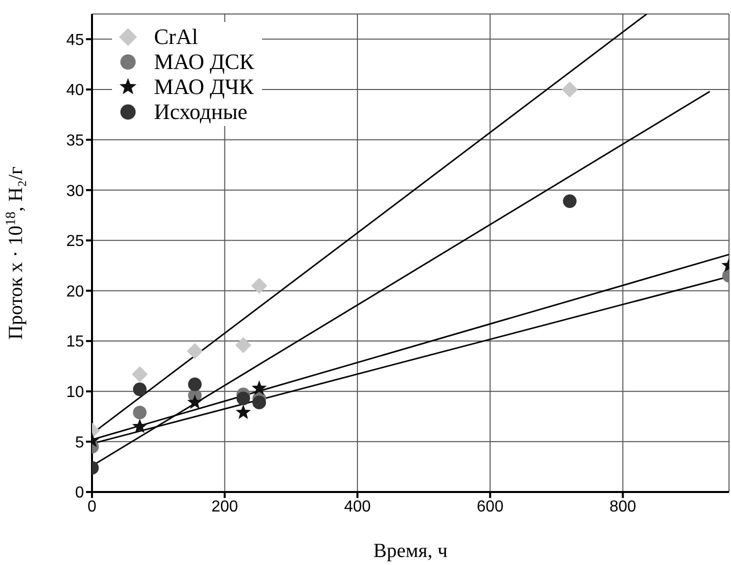 This screenshot has width=731, height=565. What do you see at coordinates (622, 507) in the screenshot?
I see `x-tick-label: 800` at bounding box center [622, 507].